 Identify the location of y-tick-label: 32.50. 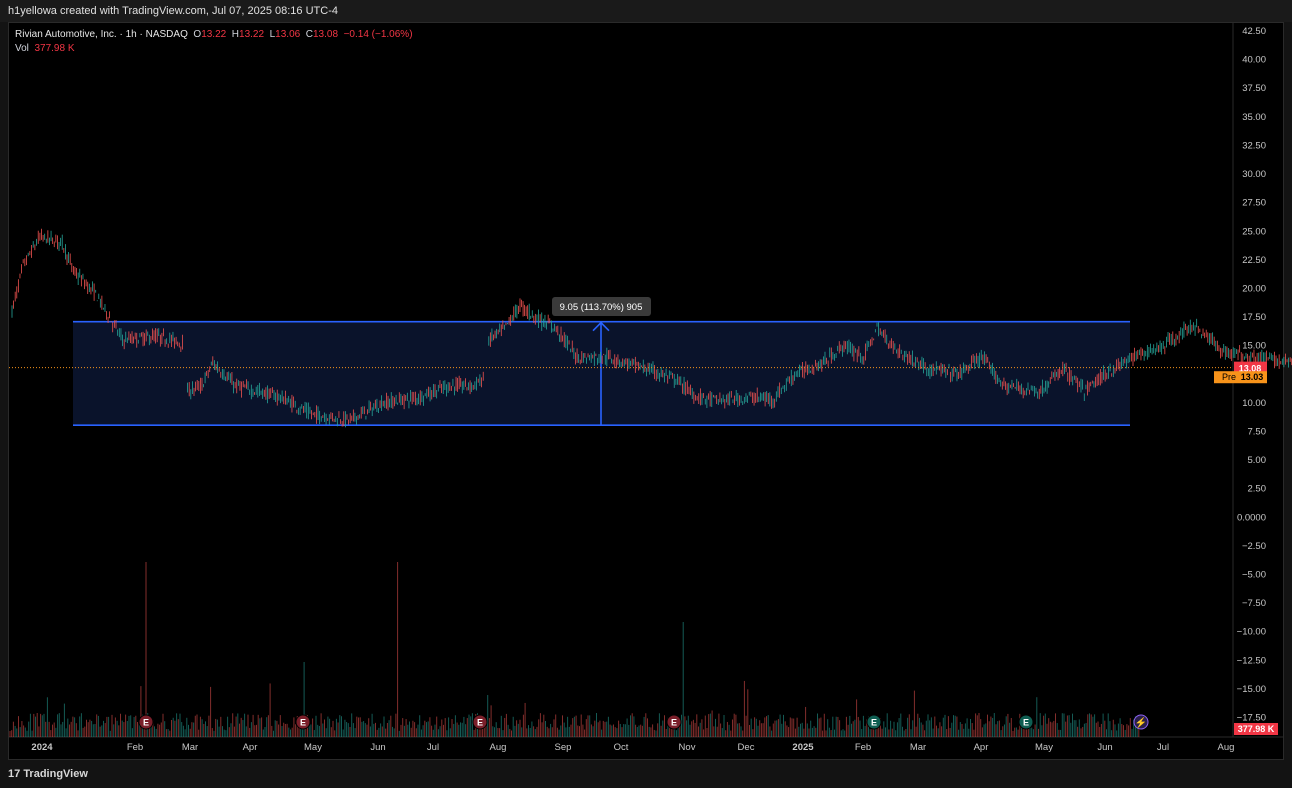
(1254, 145).